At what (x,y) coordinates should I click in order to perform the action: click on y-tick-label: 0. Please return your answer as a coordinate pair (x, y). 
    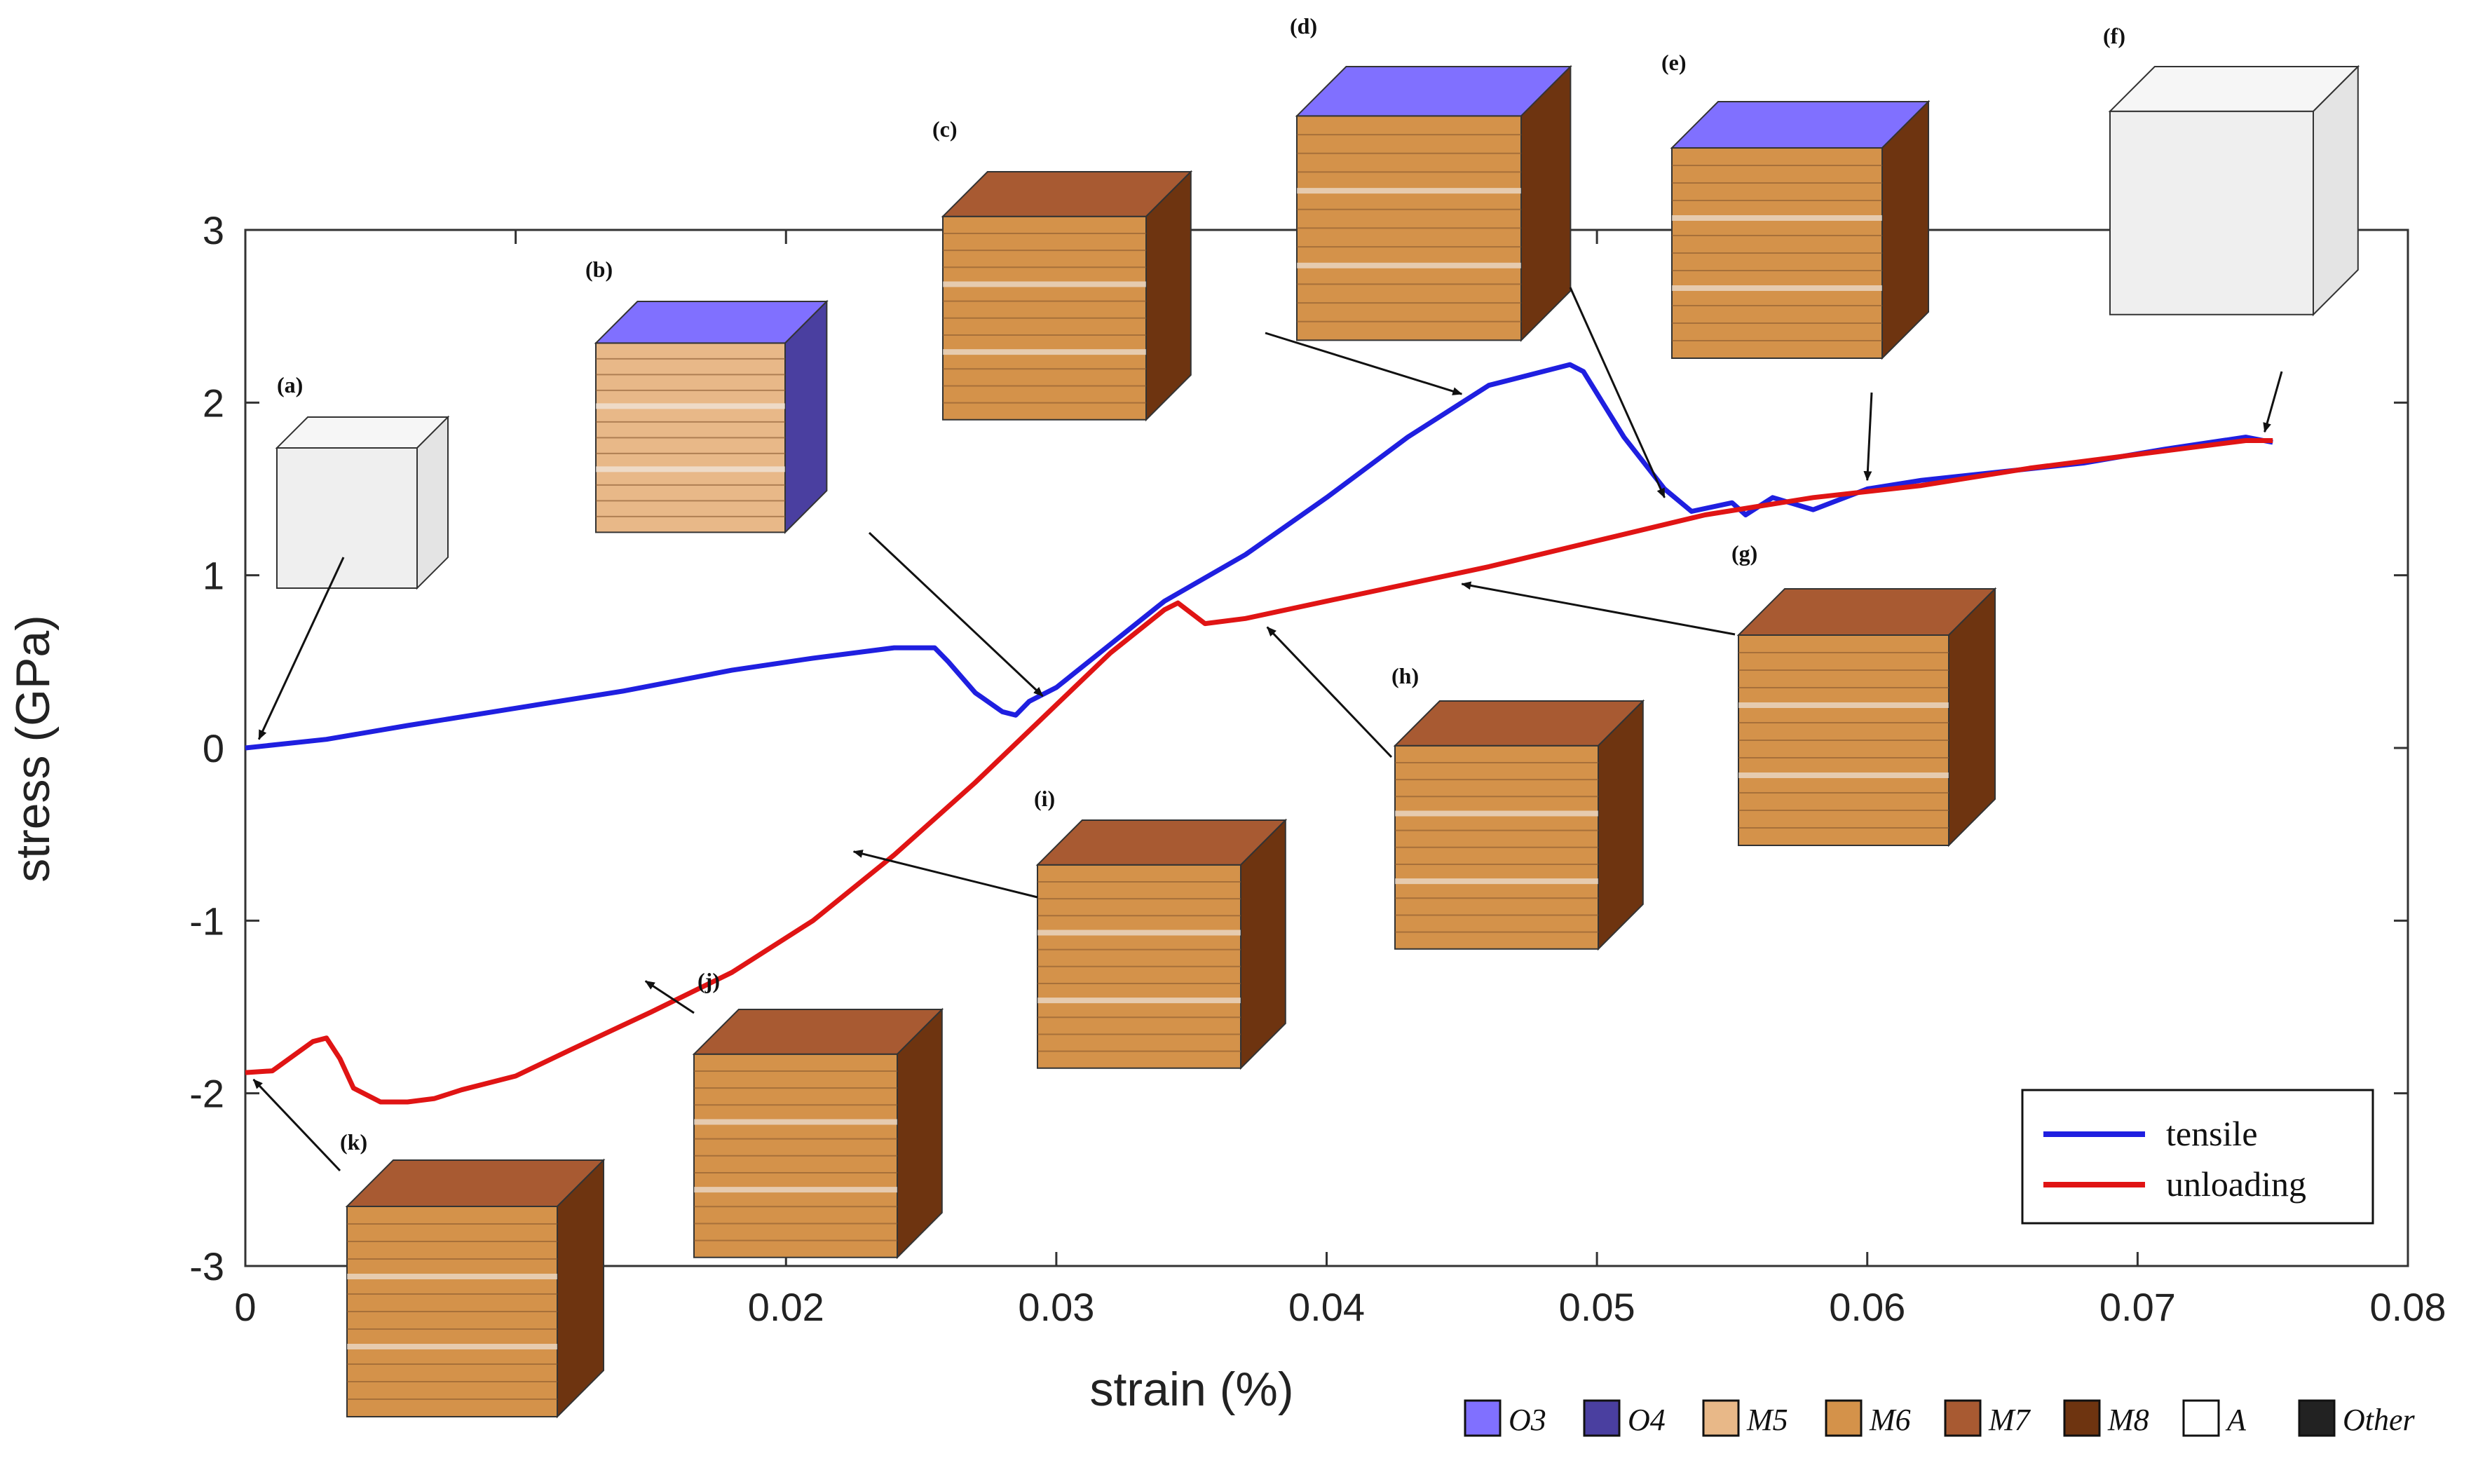
    Looking at the image, I should click on (213, 748).